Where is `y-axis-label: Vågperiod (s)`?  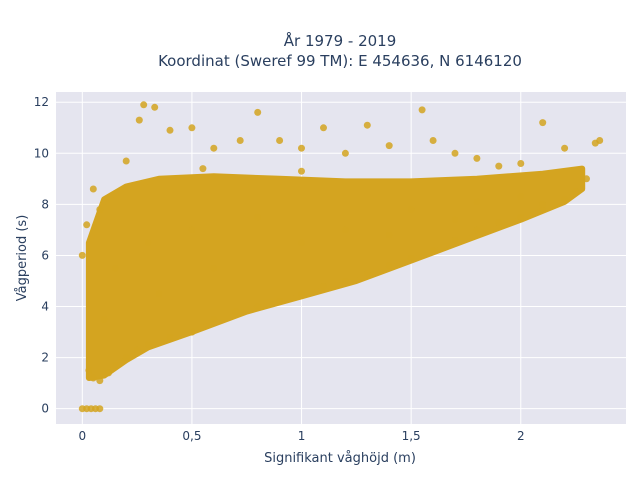 y-axis-label: Vågperiod (s) is located at coordinates (22, 258).